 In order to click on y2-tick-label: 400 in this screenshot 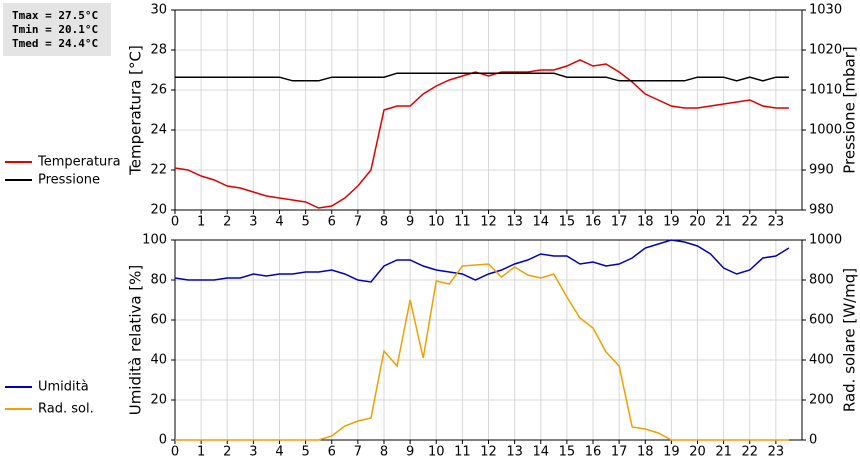, I will do `click(821, 360)`.